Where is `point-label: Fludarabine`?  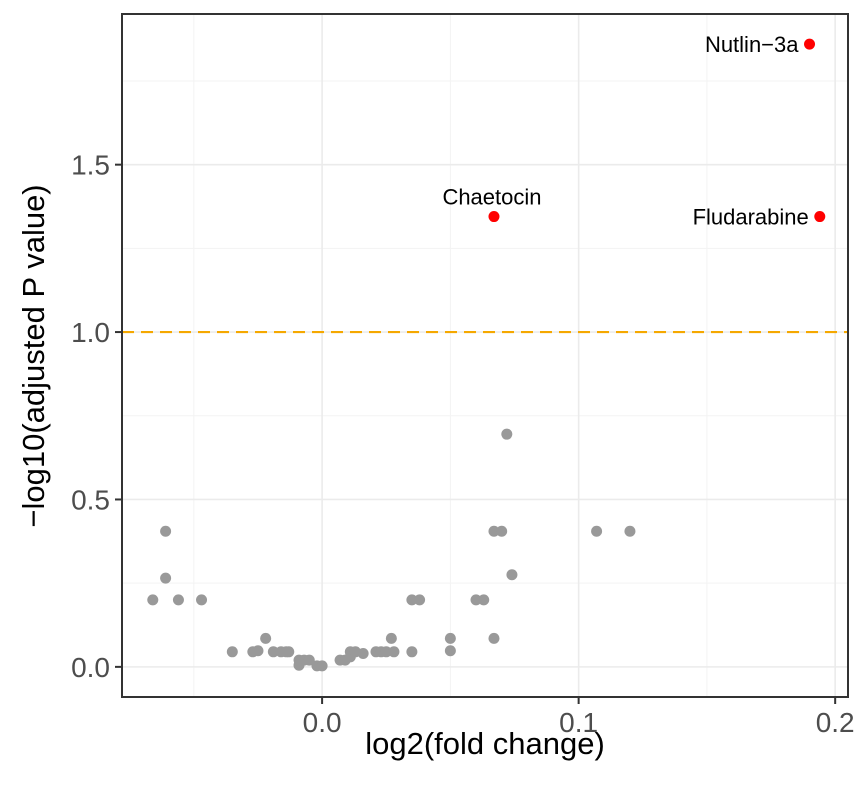 point-label: Fludarabine is located at coordinates (751, 217).